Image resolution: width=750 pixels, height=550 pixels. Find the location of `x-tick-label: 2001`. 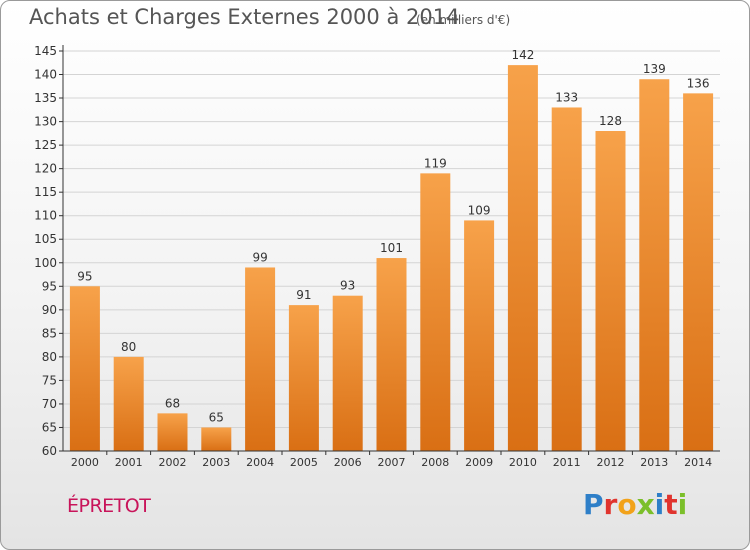

x-tick-label: 2001 is located at coordinates (129, 462).